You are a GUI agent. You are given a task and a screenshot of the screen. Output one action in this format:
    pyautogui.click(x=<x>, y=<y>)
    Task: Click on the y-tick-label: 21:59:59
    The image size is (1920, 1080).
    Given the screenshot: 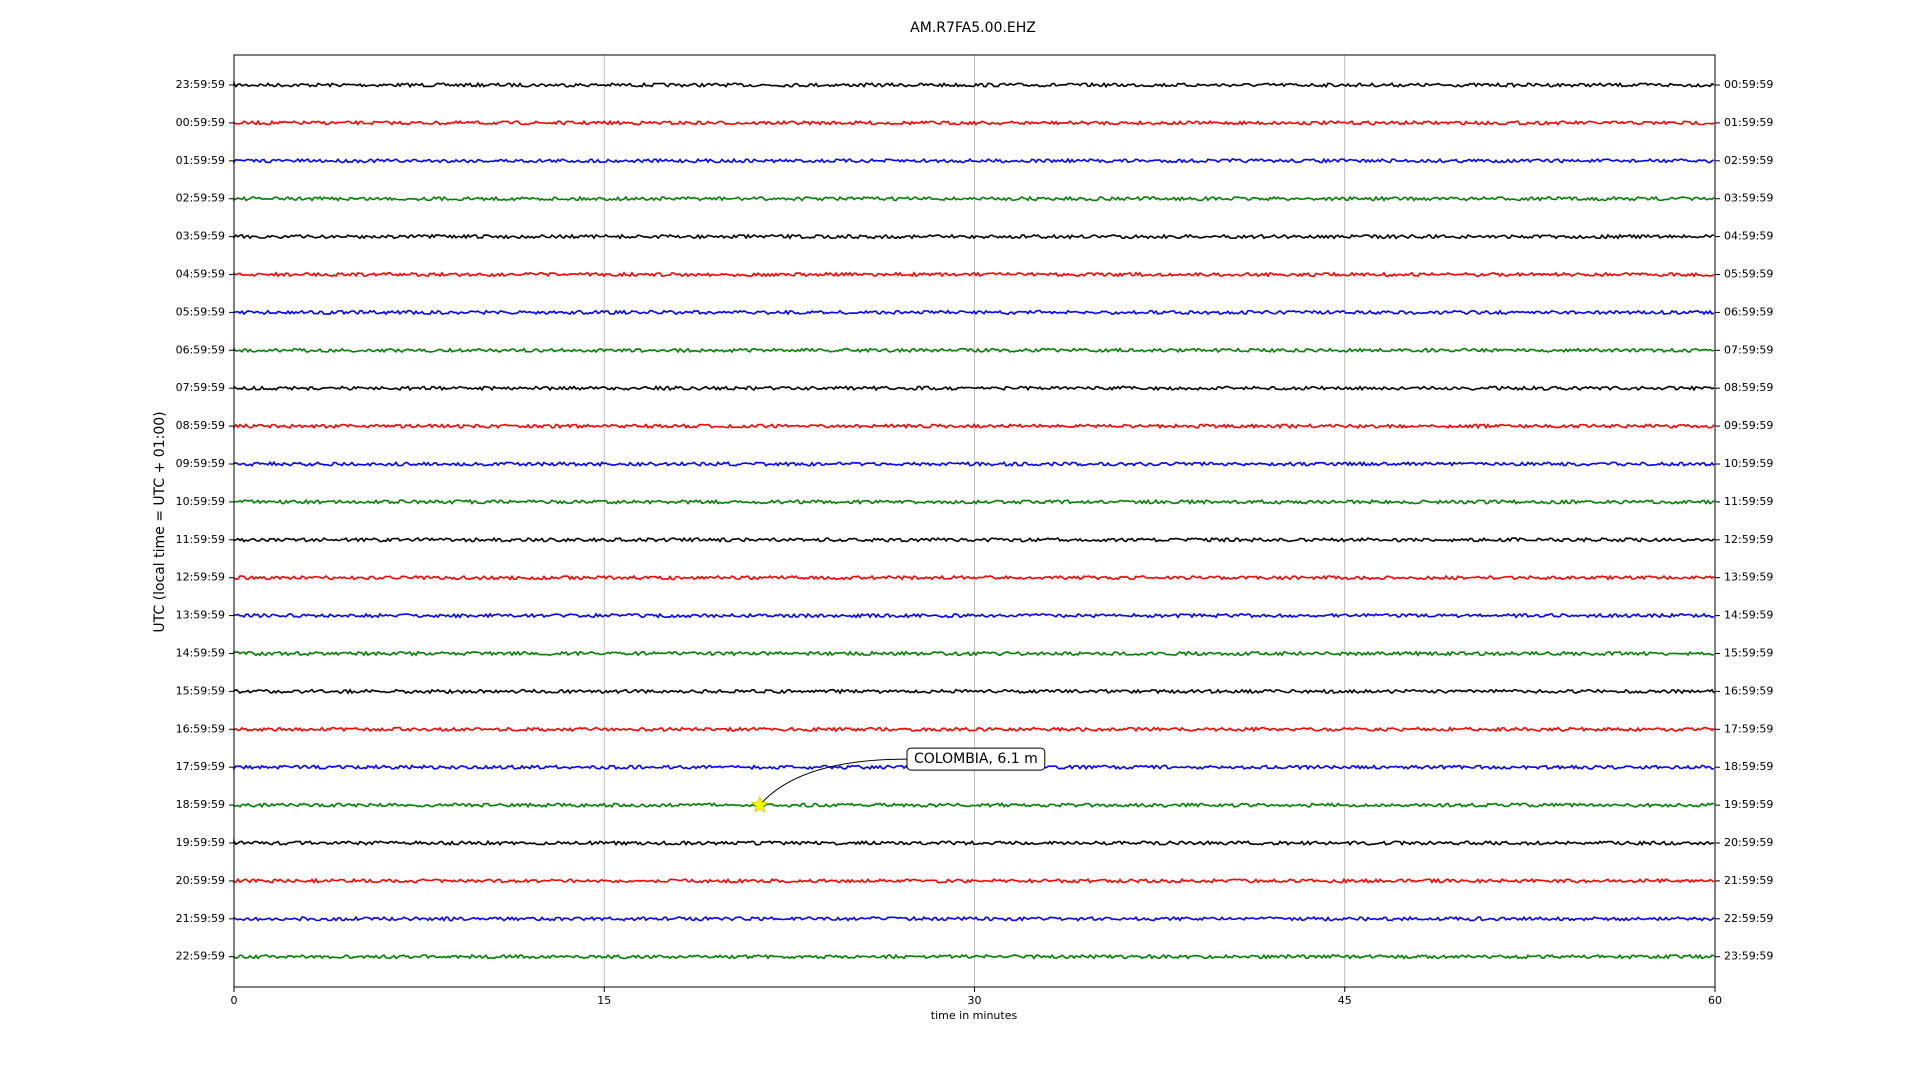 What is the action you would take?
    pyautogui.click(x=200, y=918)
    